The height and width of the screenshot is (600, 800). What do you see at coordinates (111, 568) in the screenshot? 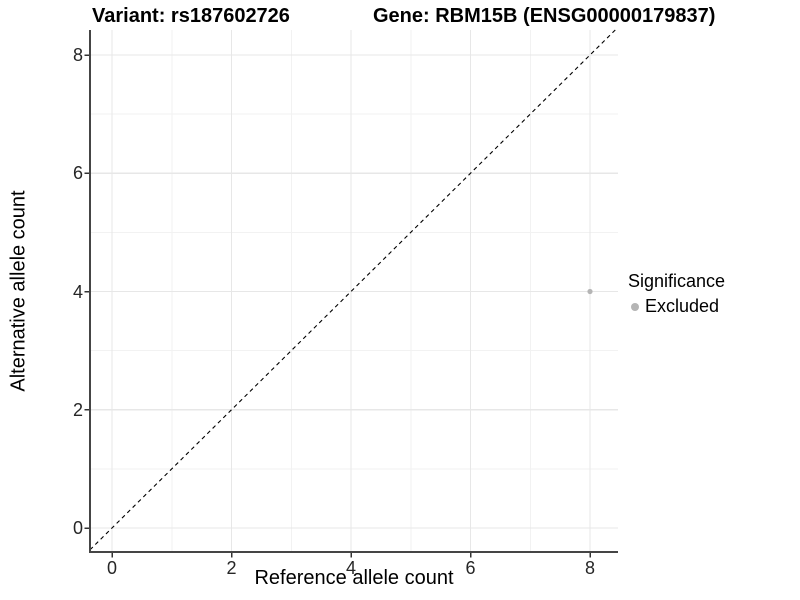
I see `x-tick-label: 0` at bounding box center [111, 568].